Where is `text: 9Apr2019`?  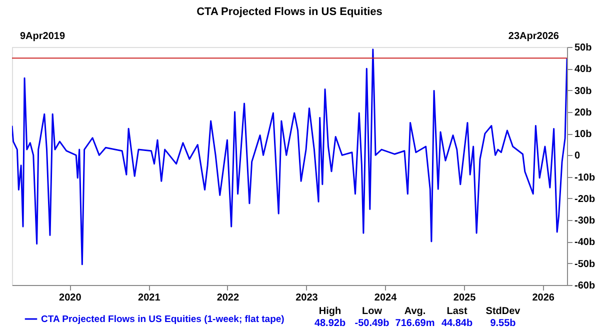
text: 9Apr2019 is located at coordinates (43, 36).